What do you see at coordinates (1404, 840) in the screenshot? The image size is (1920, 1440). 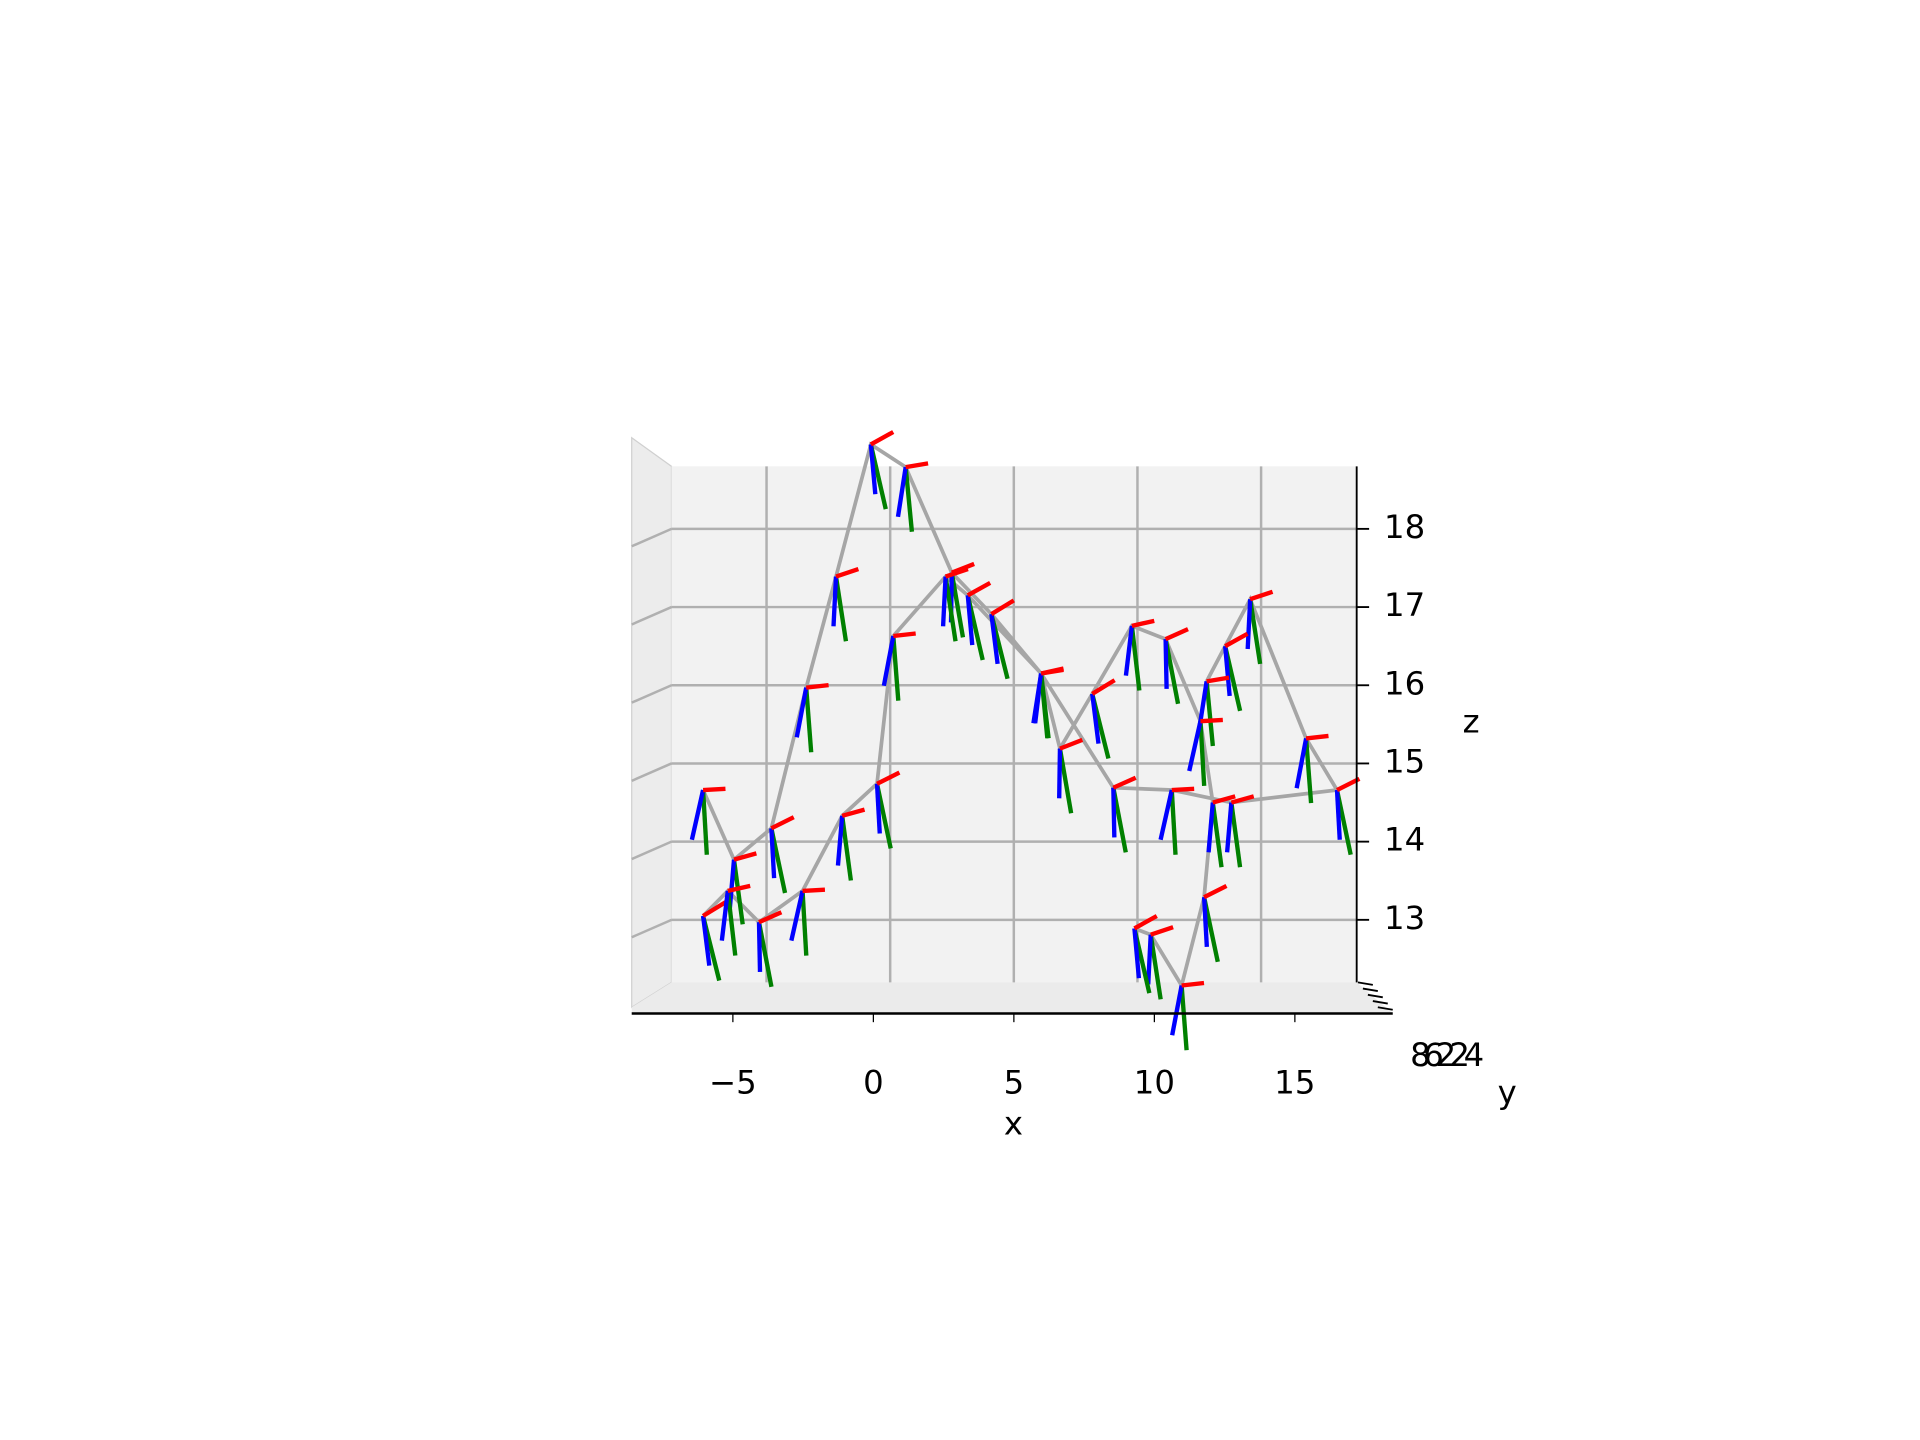 I see `z-tick-label: 14` at bounding box center [1404, 840].